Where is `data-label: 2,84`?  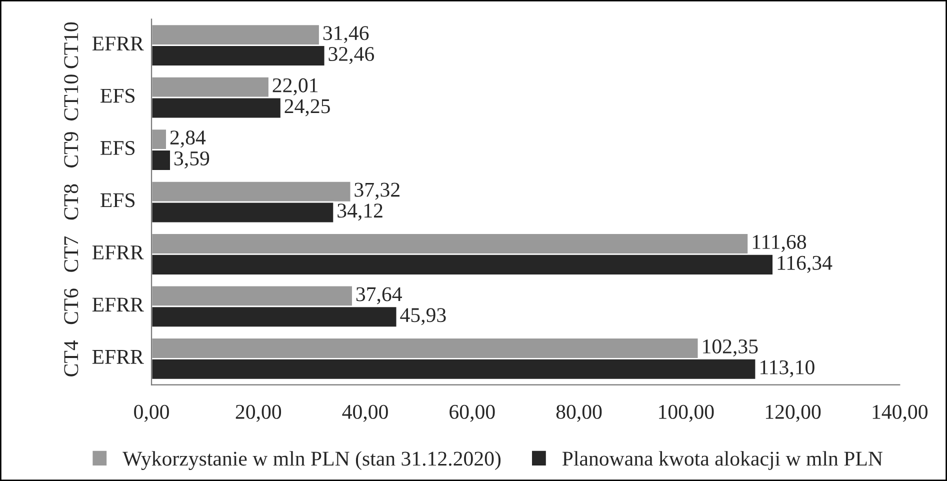
data-label: 2,84 is located at coordinates (188, 139).